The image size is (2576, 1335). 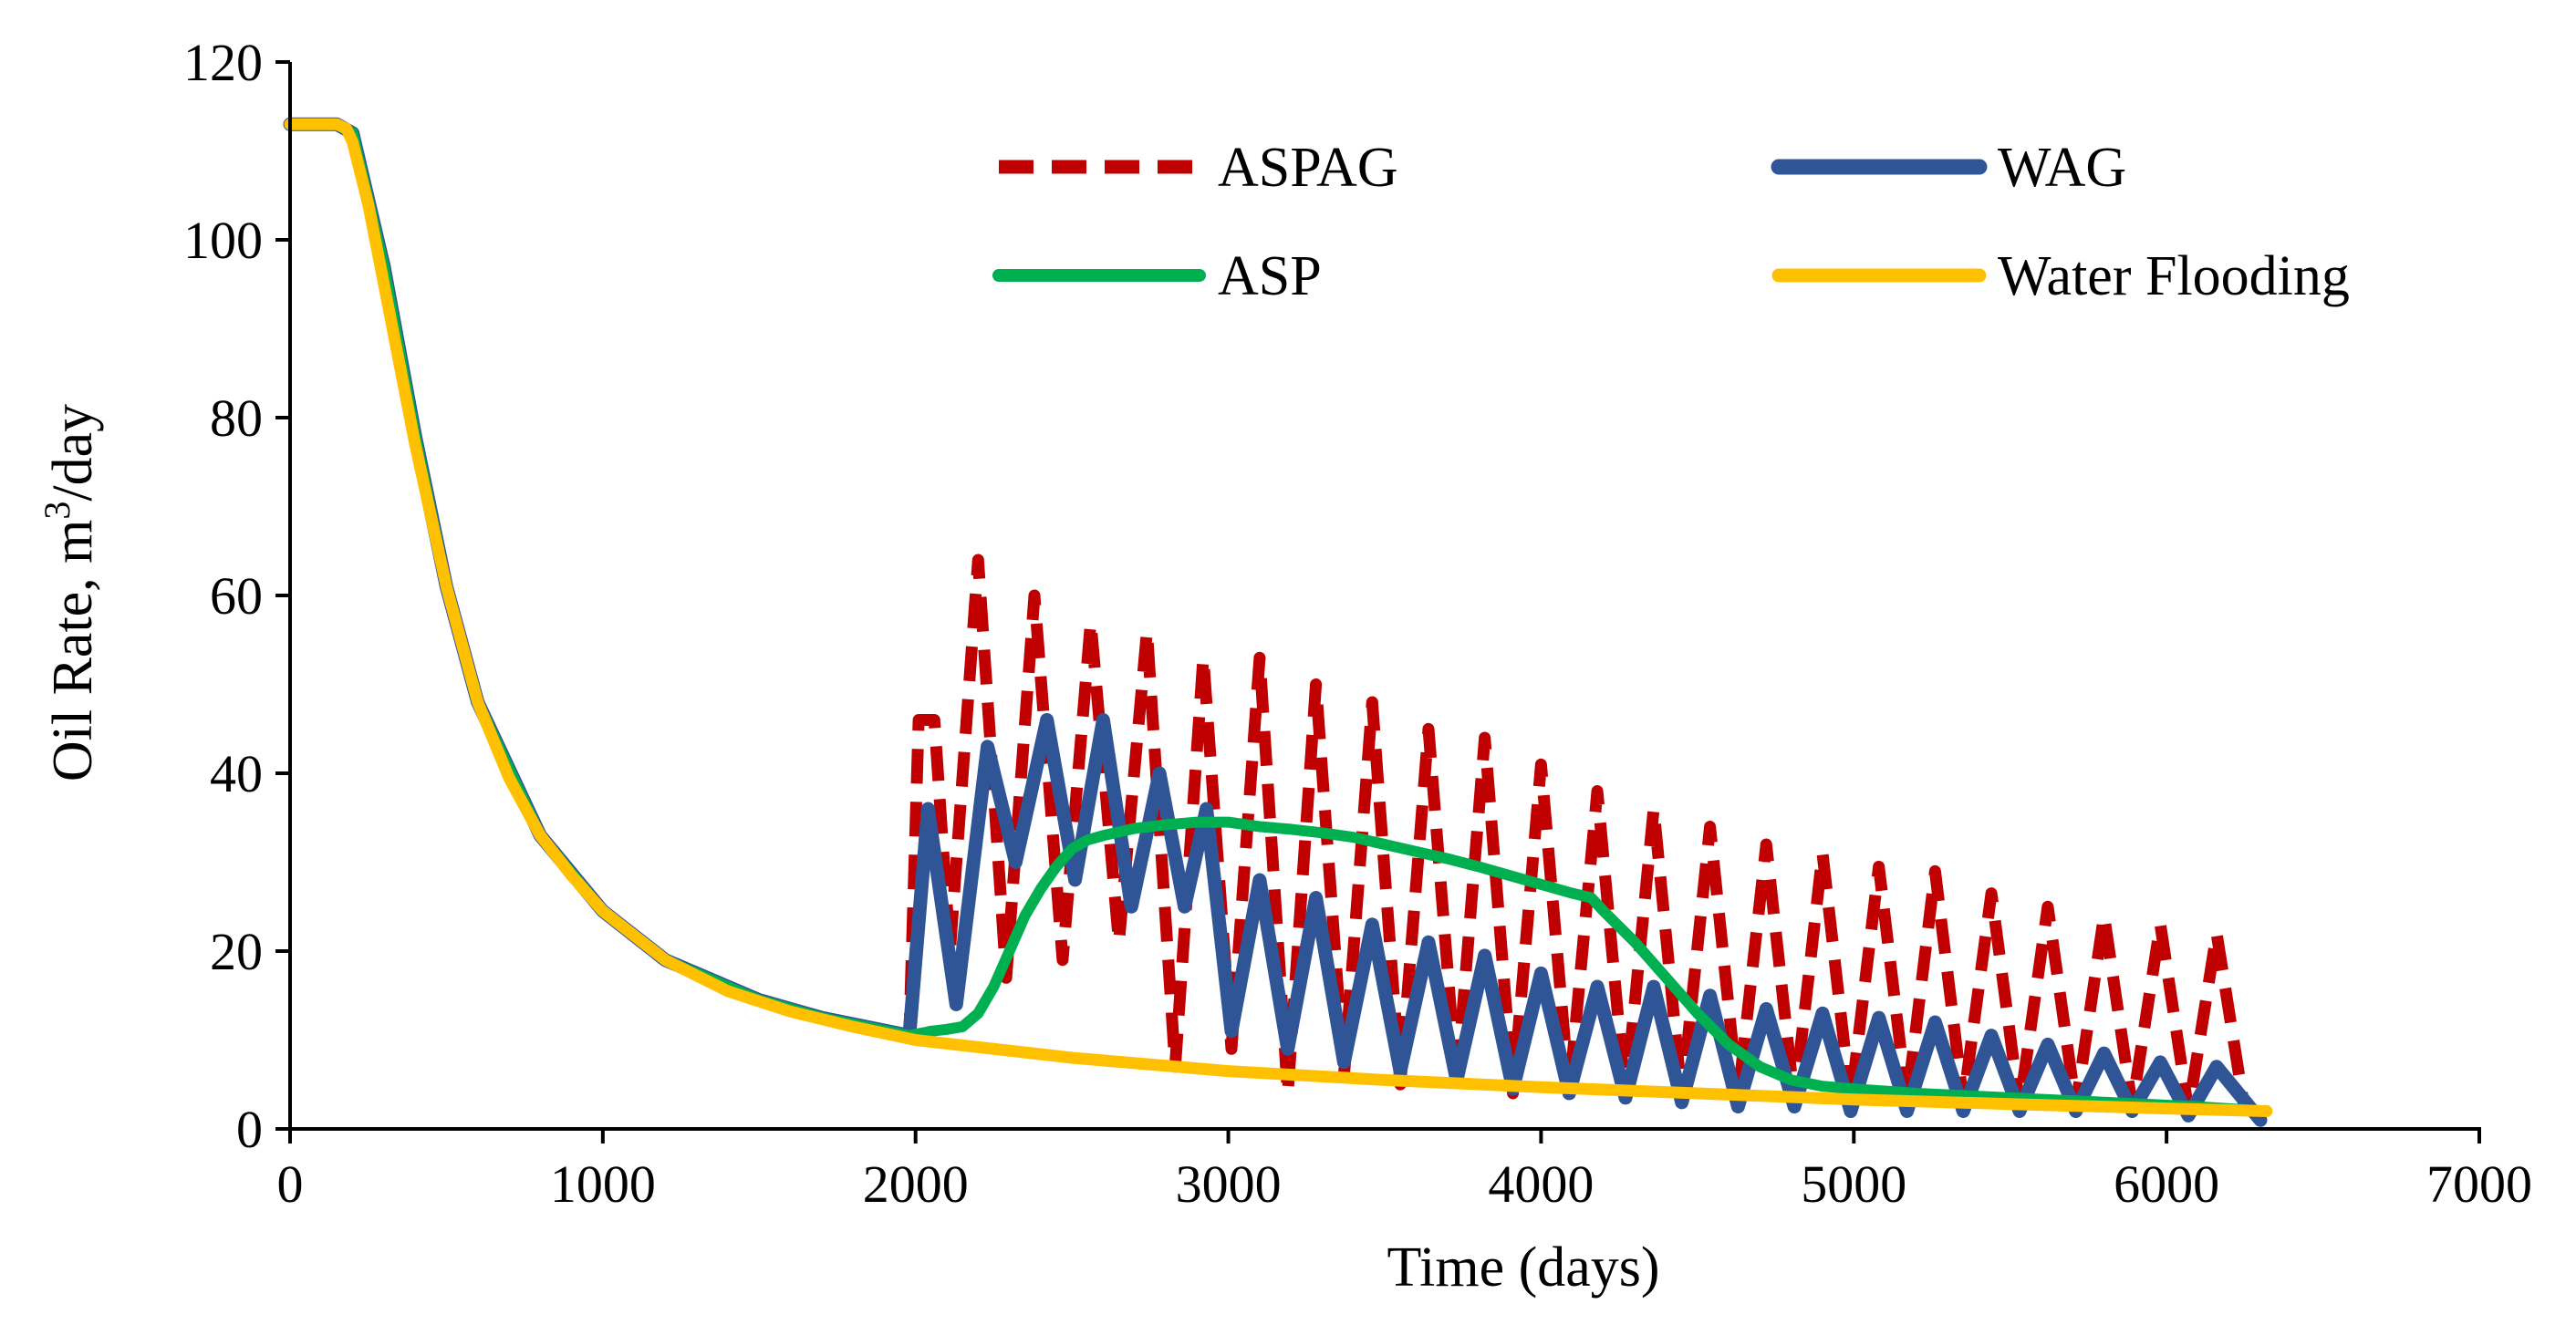 I want to click on legend-label-aspag: ASPAG, so click(x=1308, y=168).